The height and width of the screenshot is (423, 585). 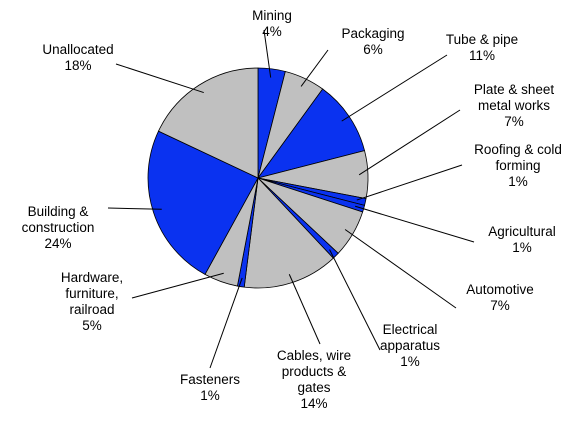 What do you see at coordinates (373, 49) in the screenshot?
I see `slice-value-label: 6%` at bounding box center [373, 49].